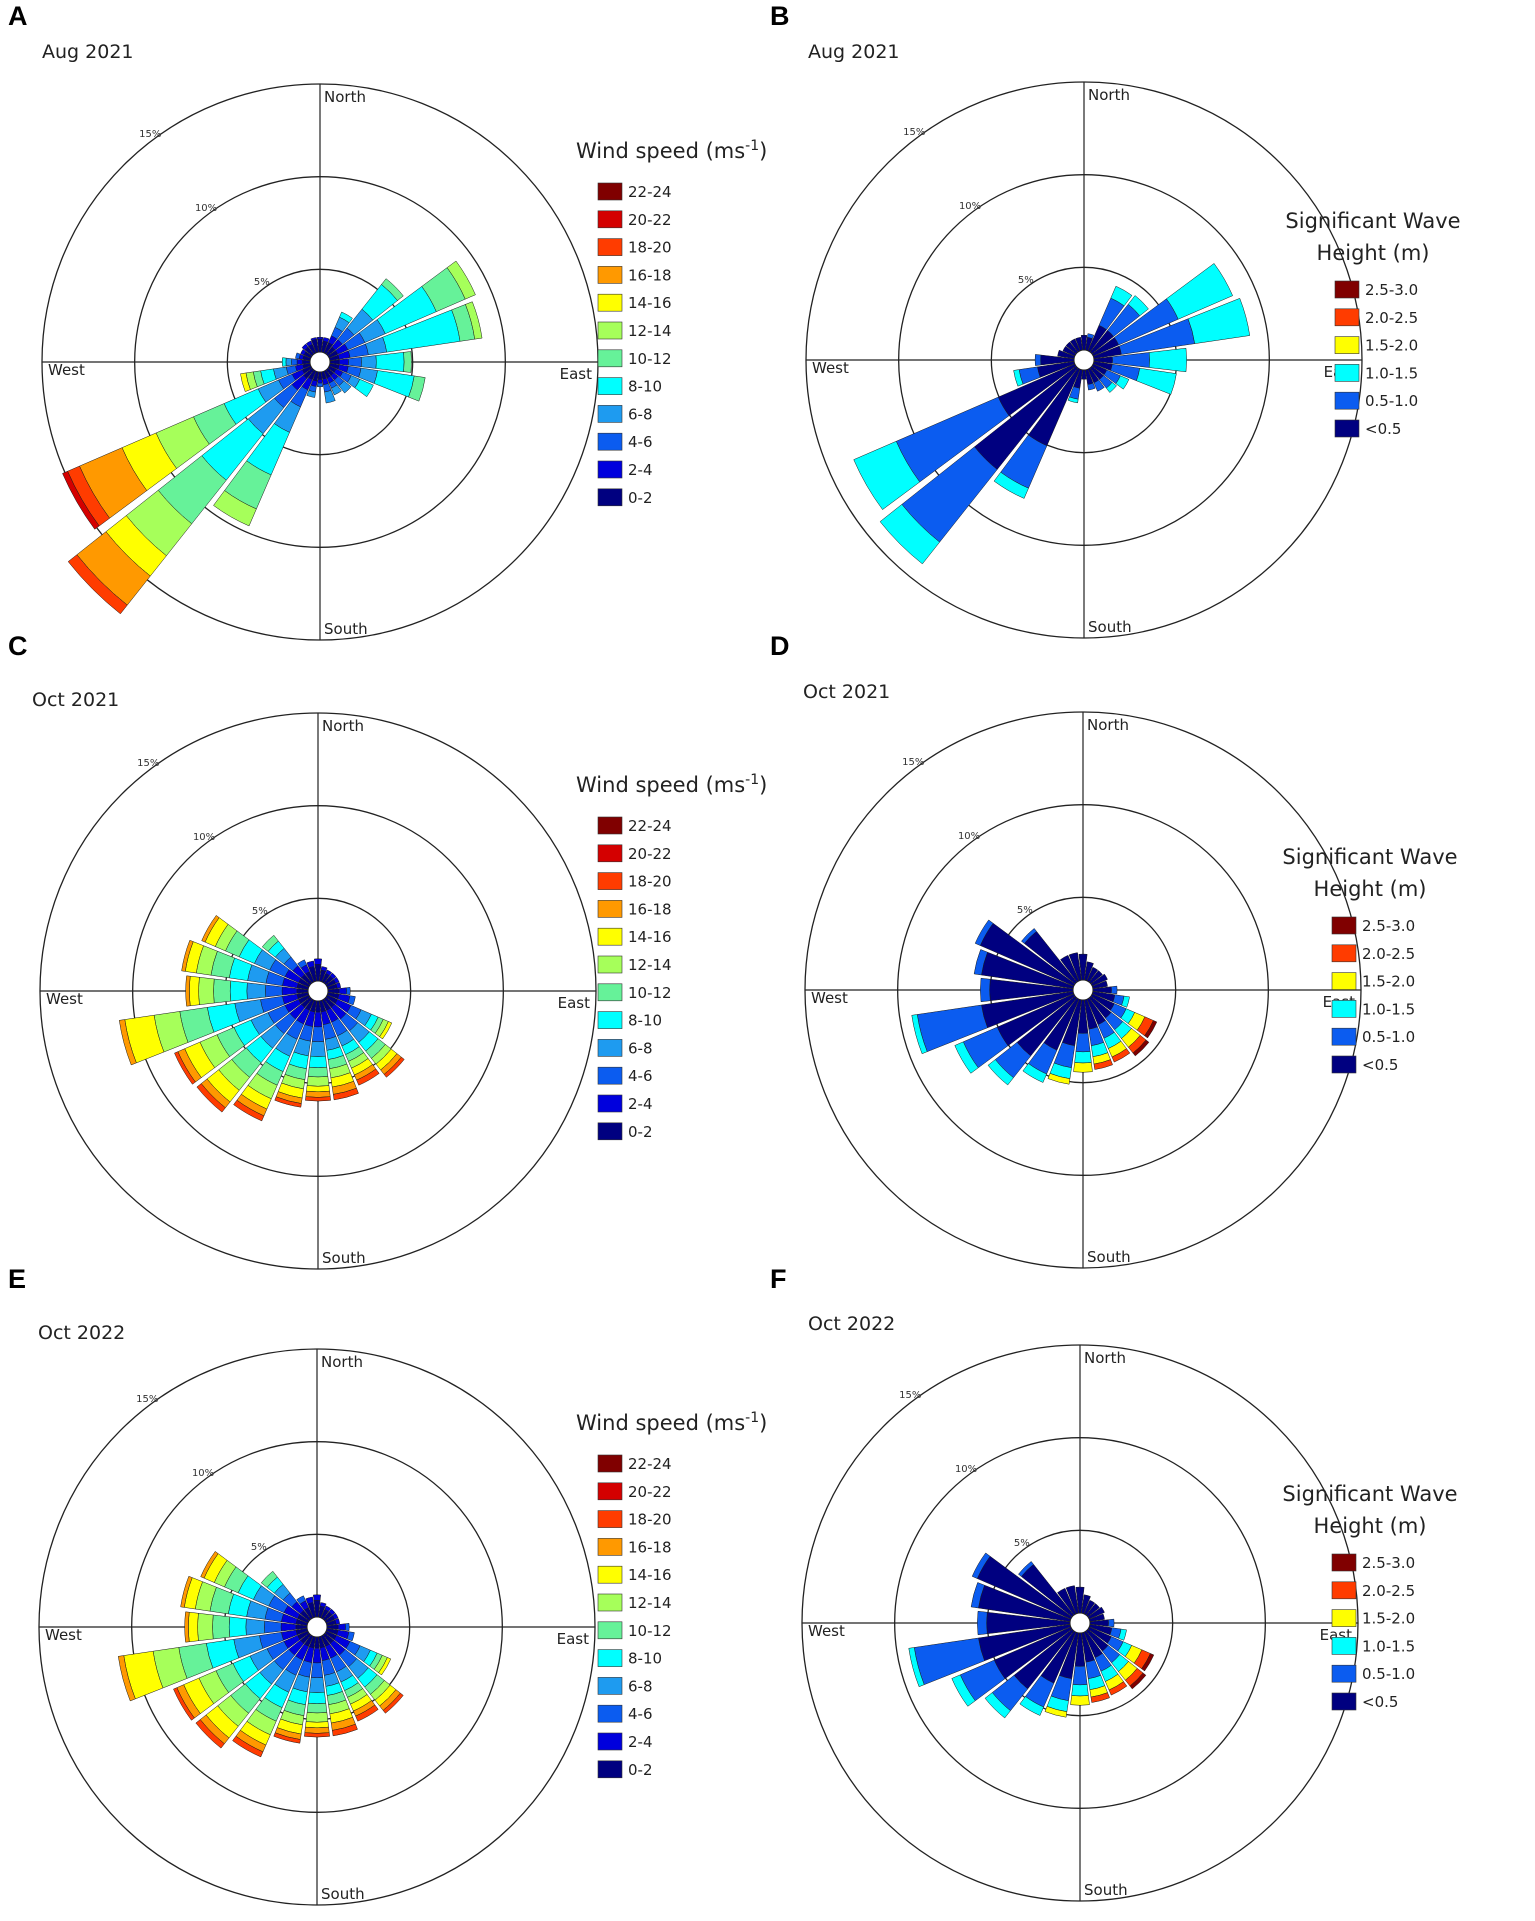 This screenshot has height=1921, width=1535. Describe the element at coordinates (1388, 1674) in the screenshot. I see `legend-label: 0.5-1.0` at that location.